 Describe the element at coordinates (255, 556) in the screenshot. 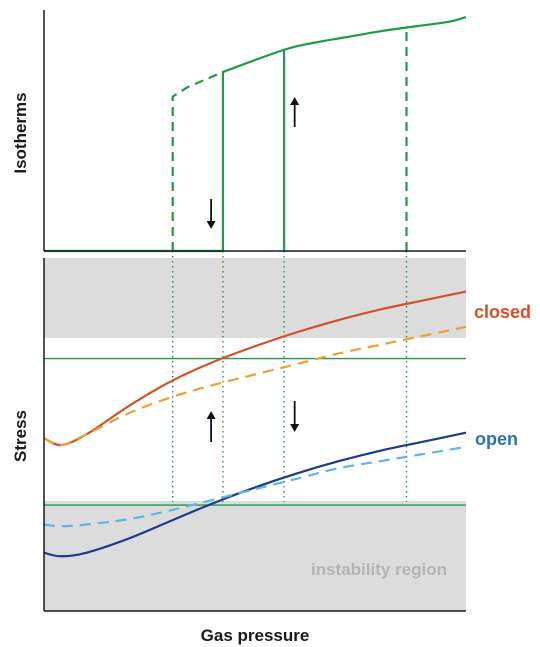

I see `instability-shade-lower` at that location.